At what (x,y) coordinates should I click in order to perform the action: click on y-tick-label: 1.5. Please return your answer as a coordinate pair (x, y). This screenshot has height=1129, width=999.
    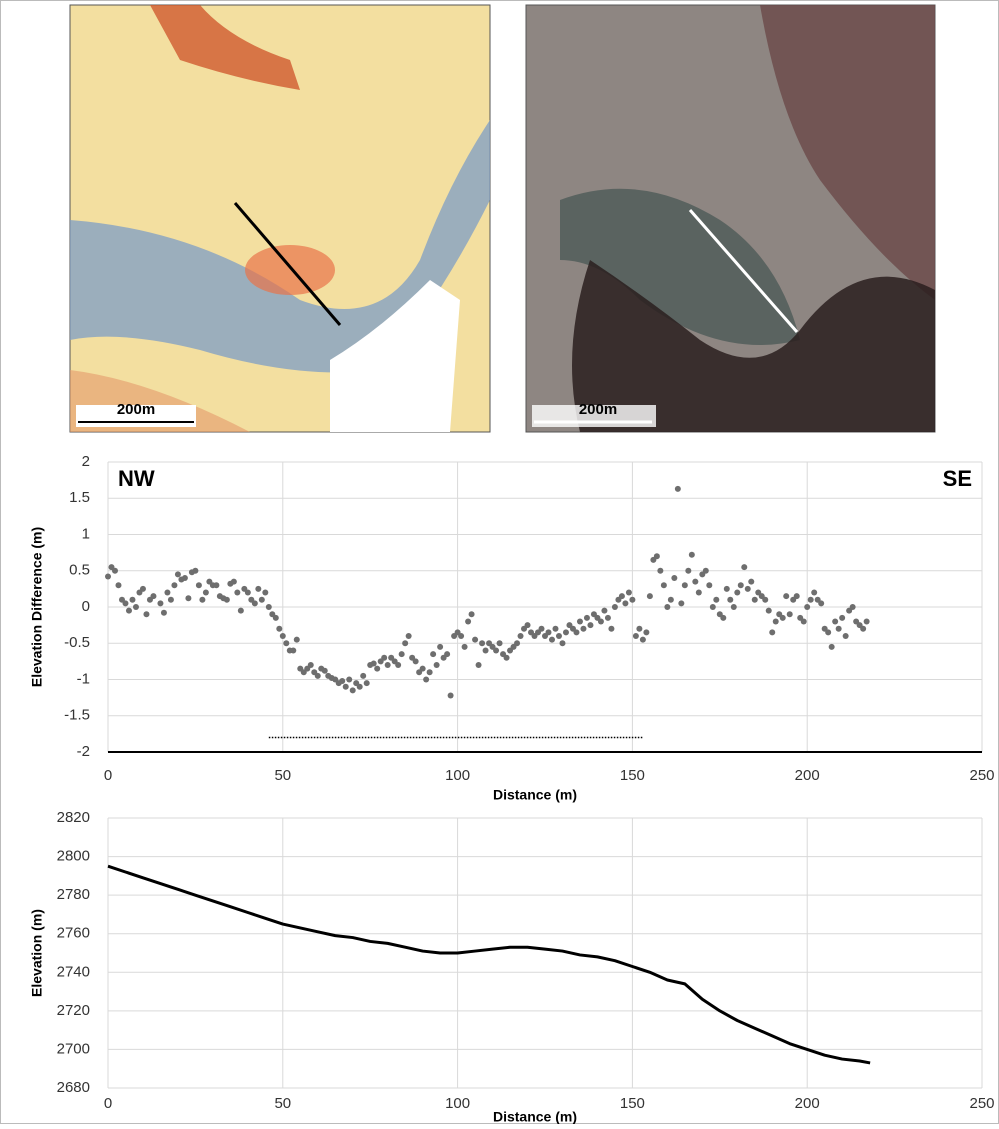
    Looking at the image, I should click on (79, 497).